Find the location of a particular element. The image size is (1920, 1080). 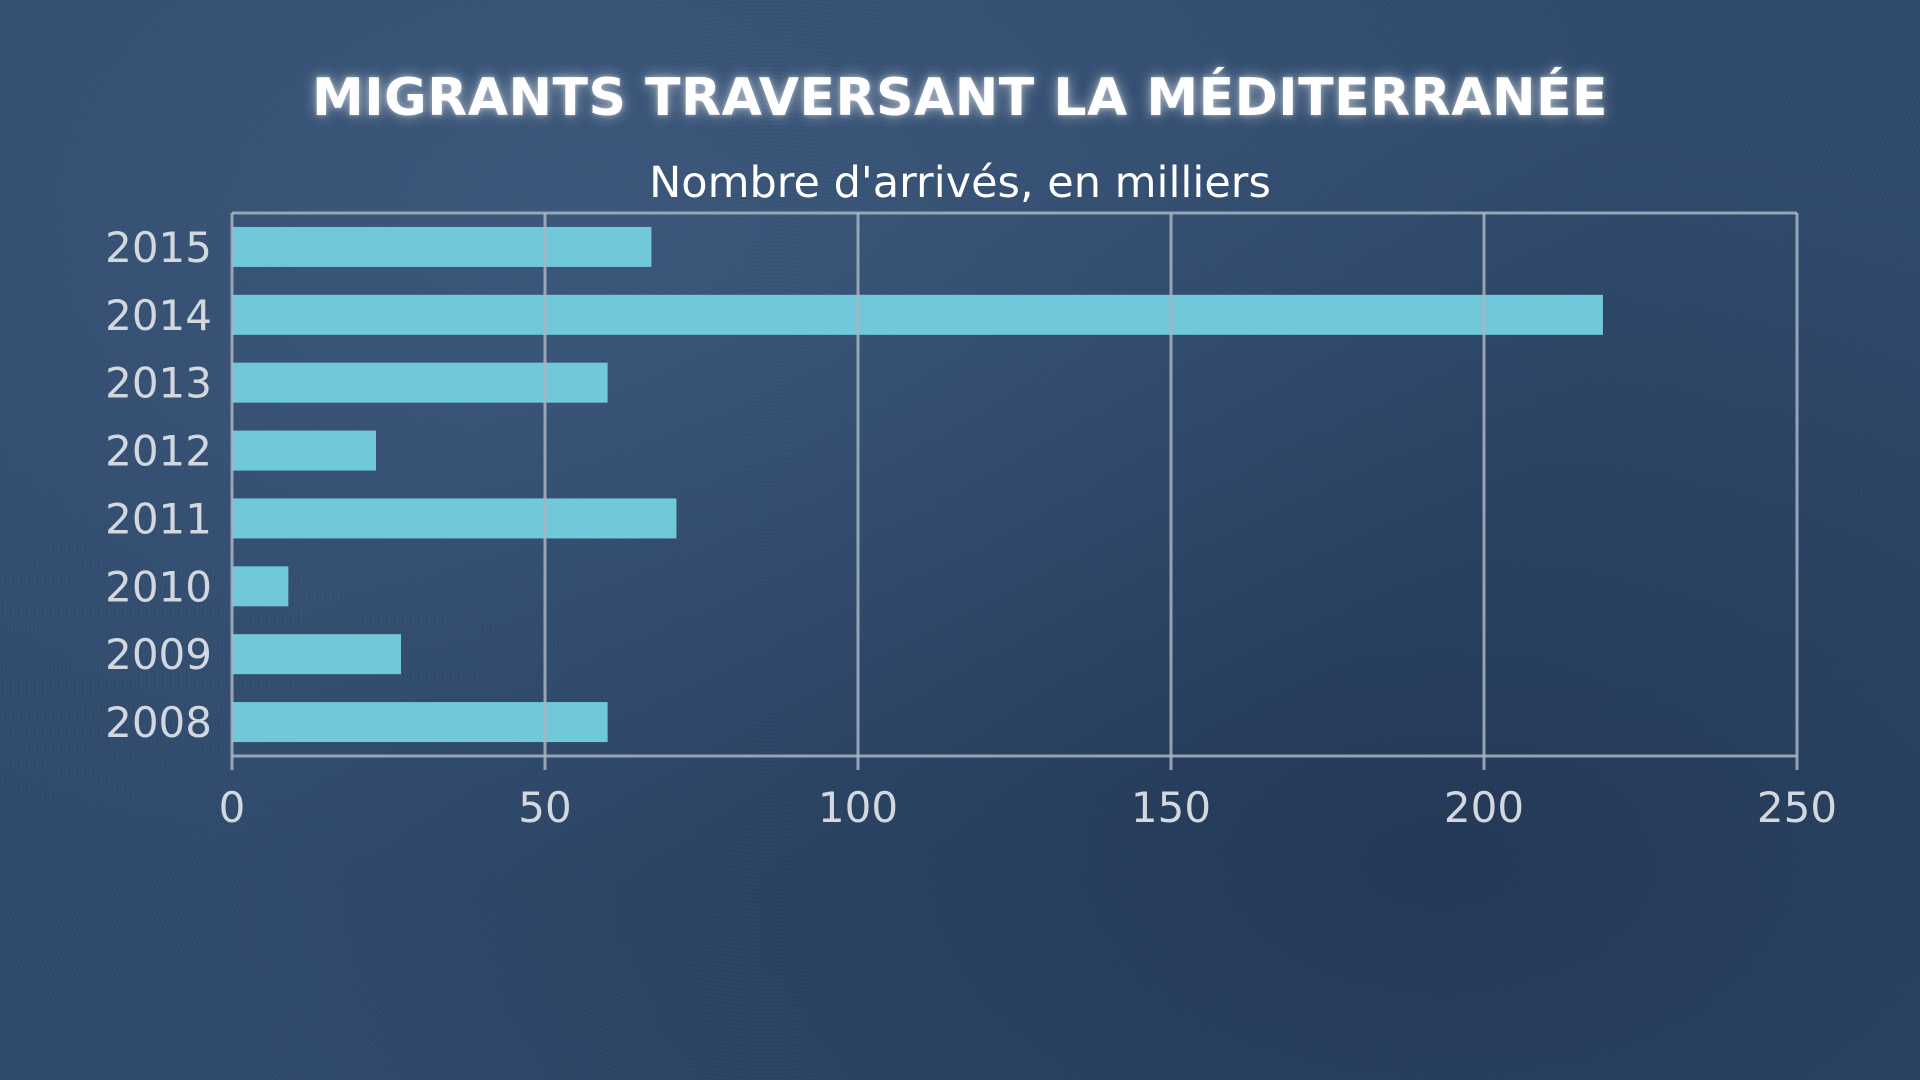

x-tick-label-50: 50 is located at coordinates (544, 807).